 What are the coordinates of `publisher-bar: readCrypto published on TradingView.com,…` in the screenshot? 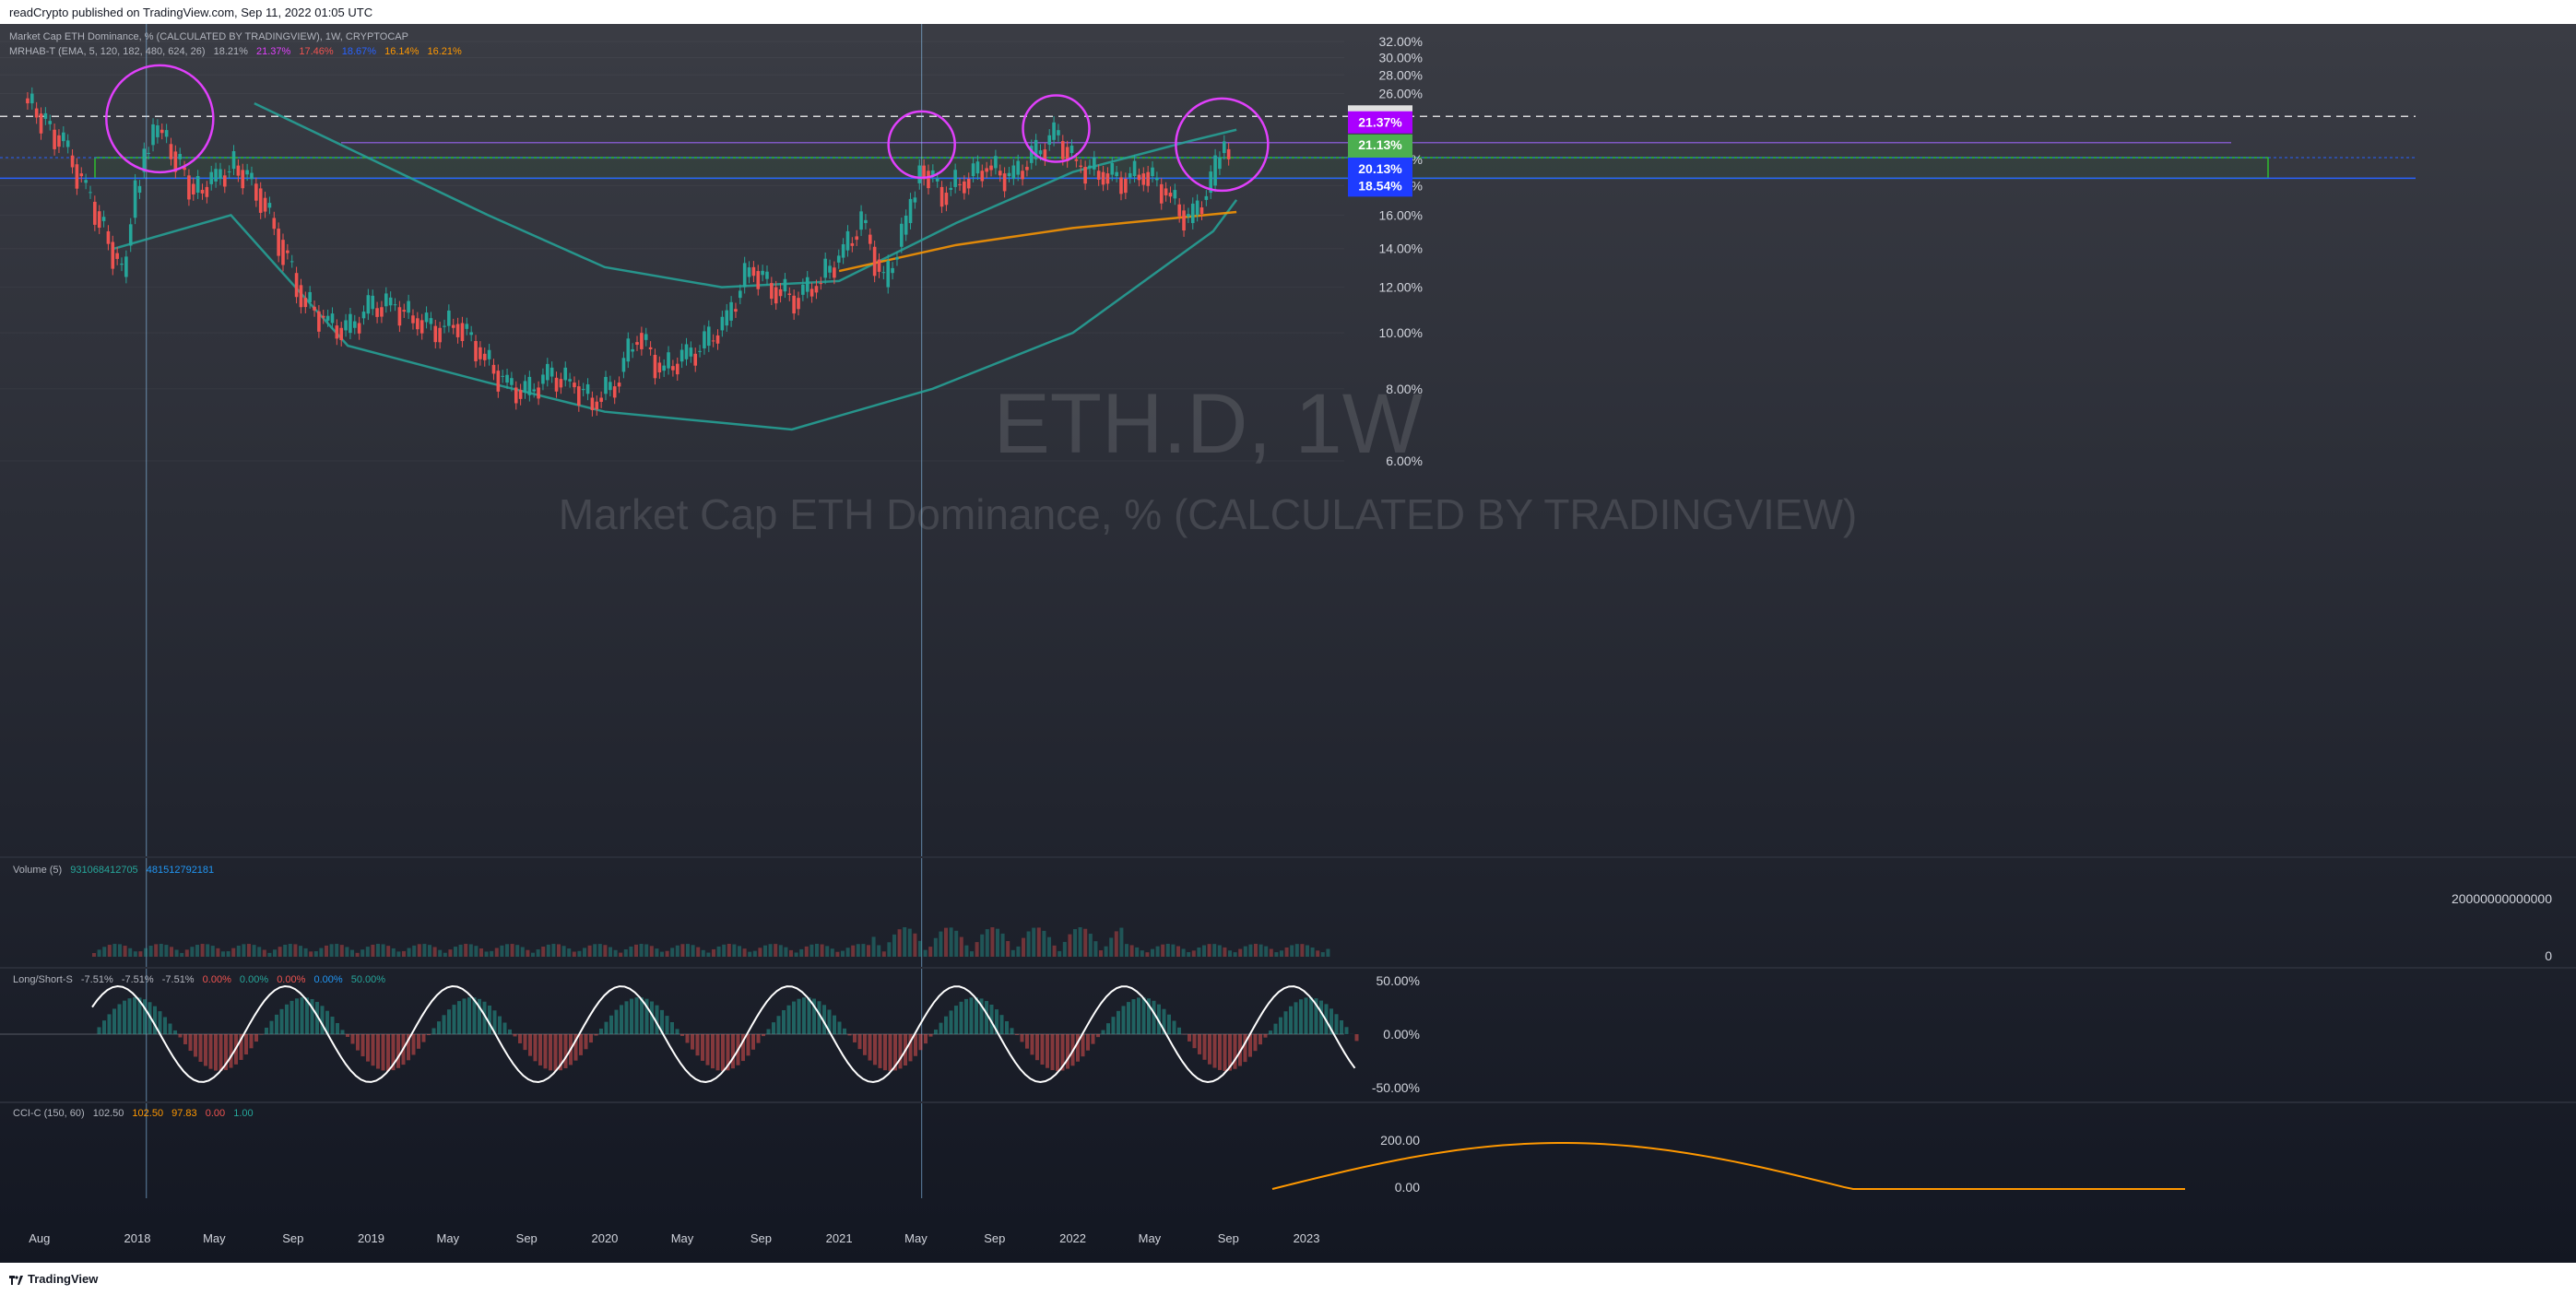 It's located at (1288, 12).